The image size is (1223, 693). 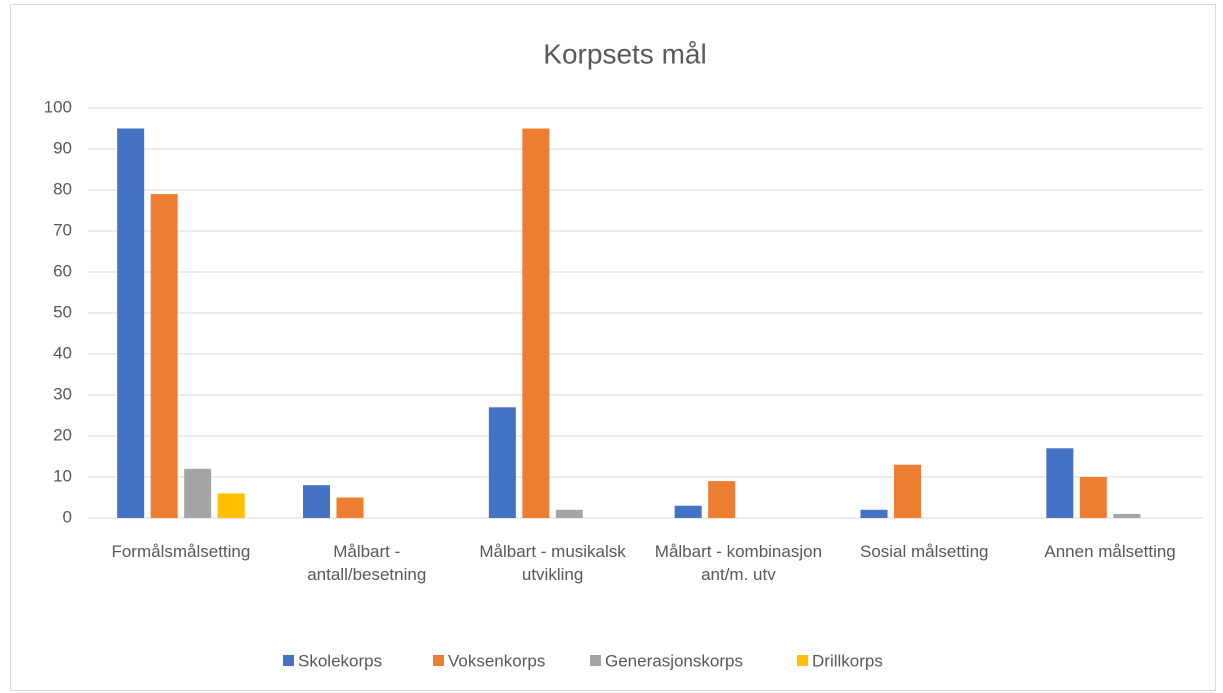 What do you see at coordinates (738, 563) in the screenshot?
I see `x-tick-label: Målbart - kombinasjon ant/m. utv` at bounding box center [738, 563].